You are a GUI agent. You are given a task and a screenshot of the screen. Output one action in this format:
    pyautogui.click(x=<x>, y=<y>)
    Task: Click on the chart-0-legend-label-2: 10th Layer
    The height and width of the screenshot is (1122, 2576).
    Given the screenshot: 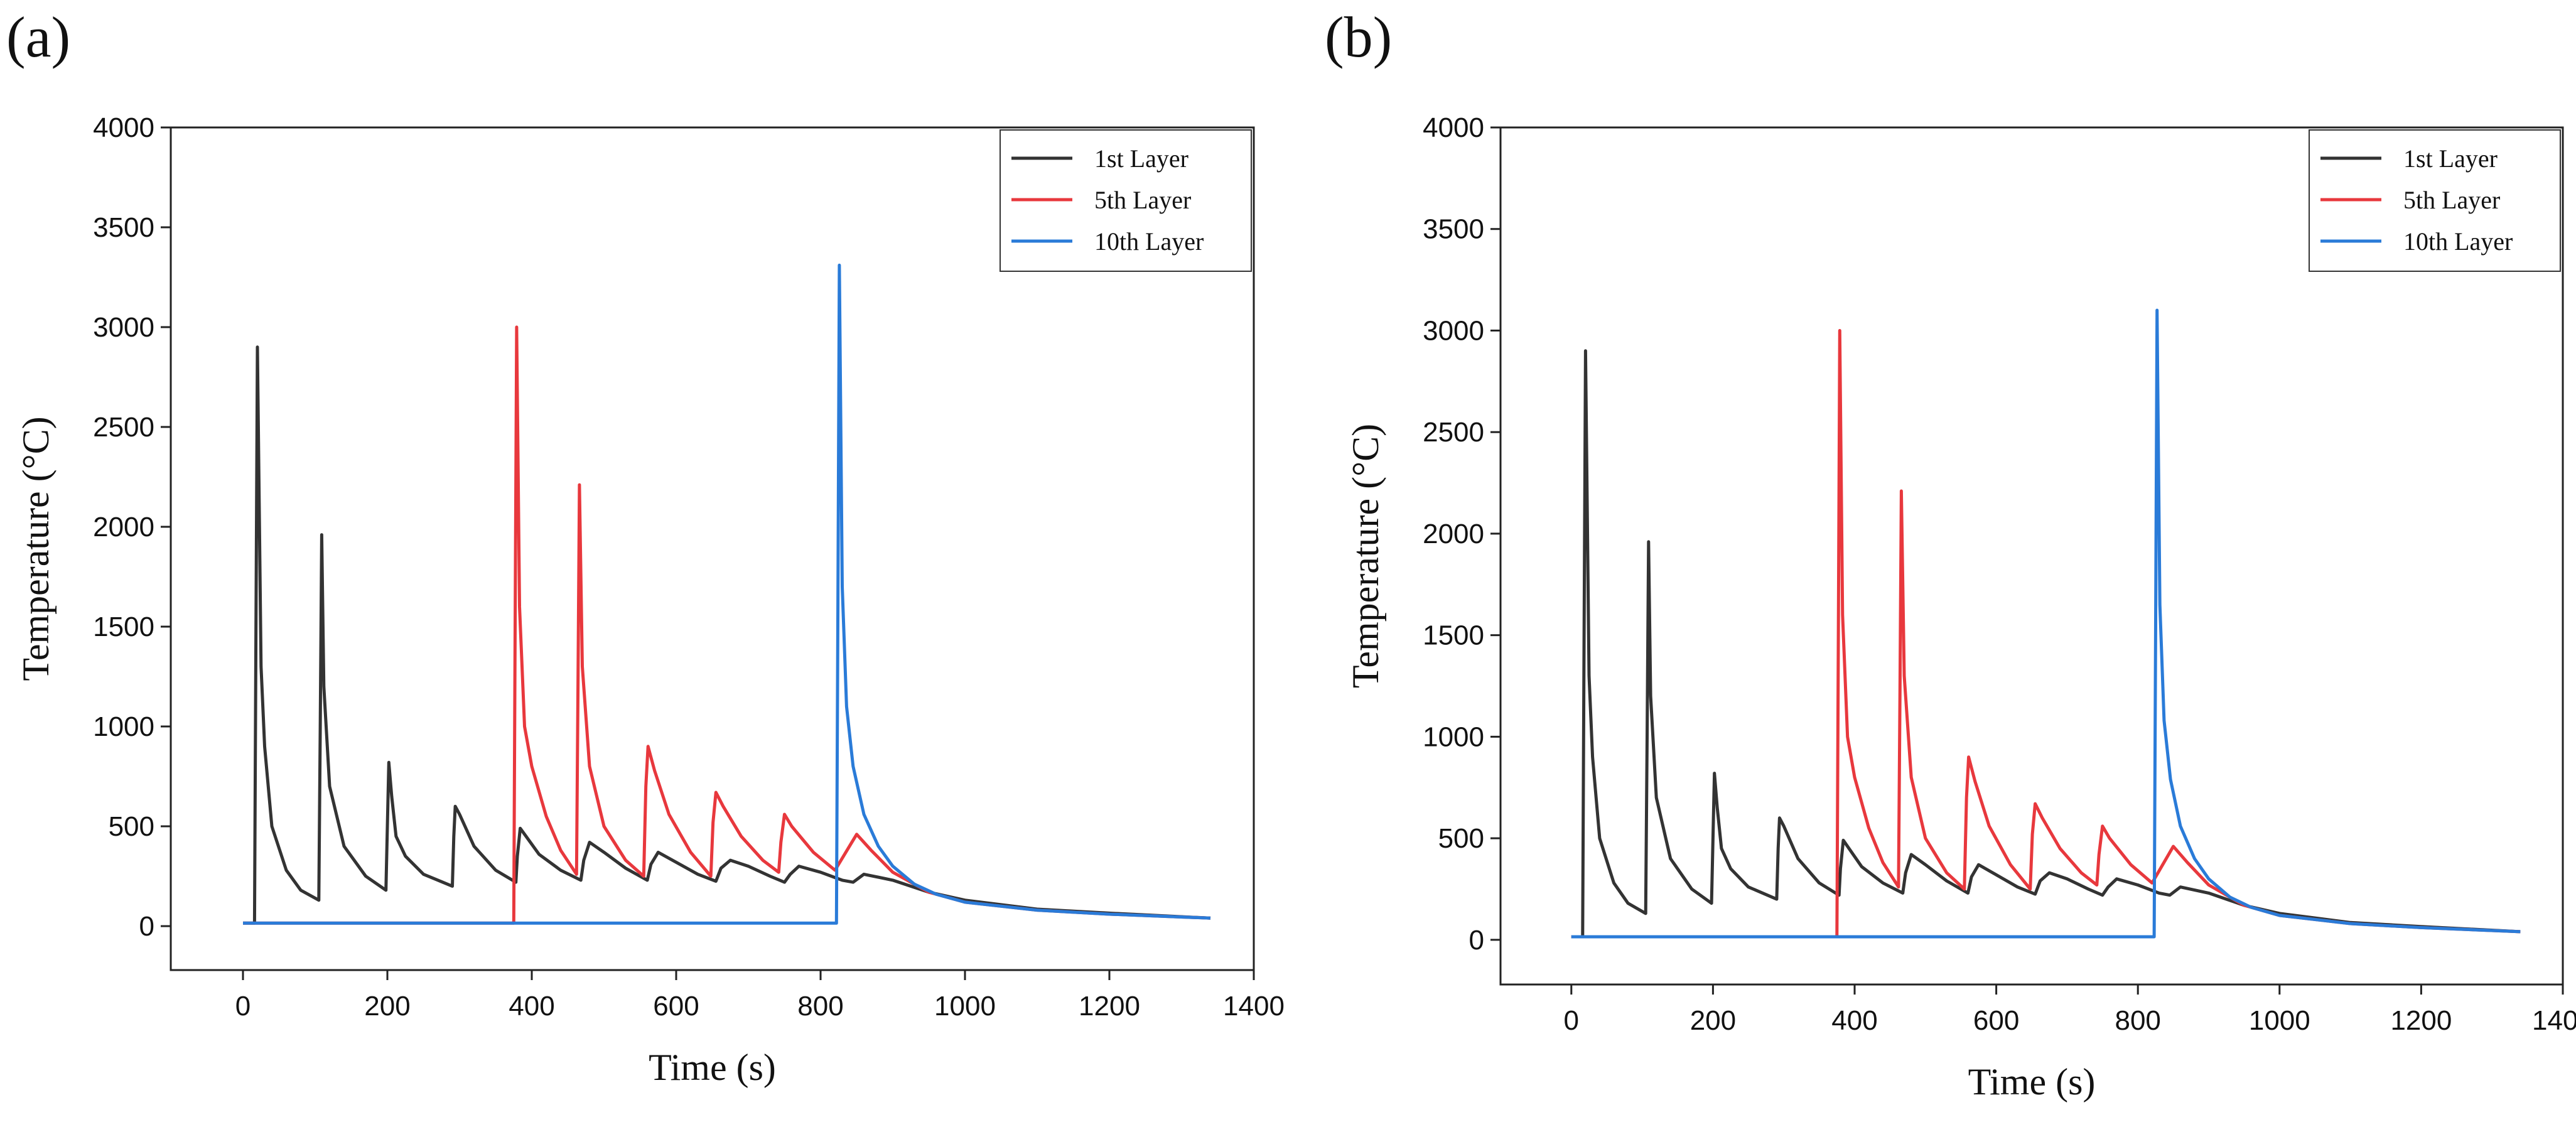 What is the action you would take?
    pyautogui.click(x=1149, y=241)
    